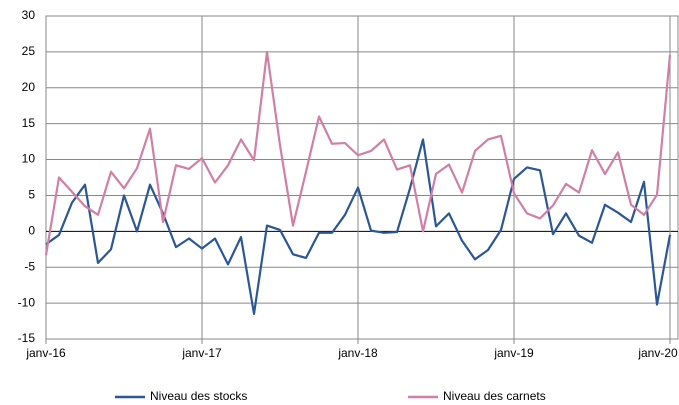 The width and height of the screenshot is (679, 405). Describe the element at coordinates (494, 396) in the screenshot. I see `legend-label: Niveau des carnets` at that location.